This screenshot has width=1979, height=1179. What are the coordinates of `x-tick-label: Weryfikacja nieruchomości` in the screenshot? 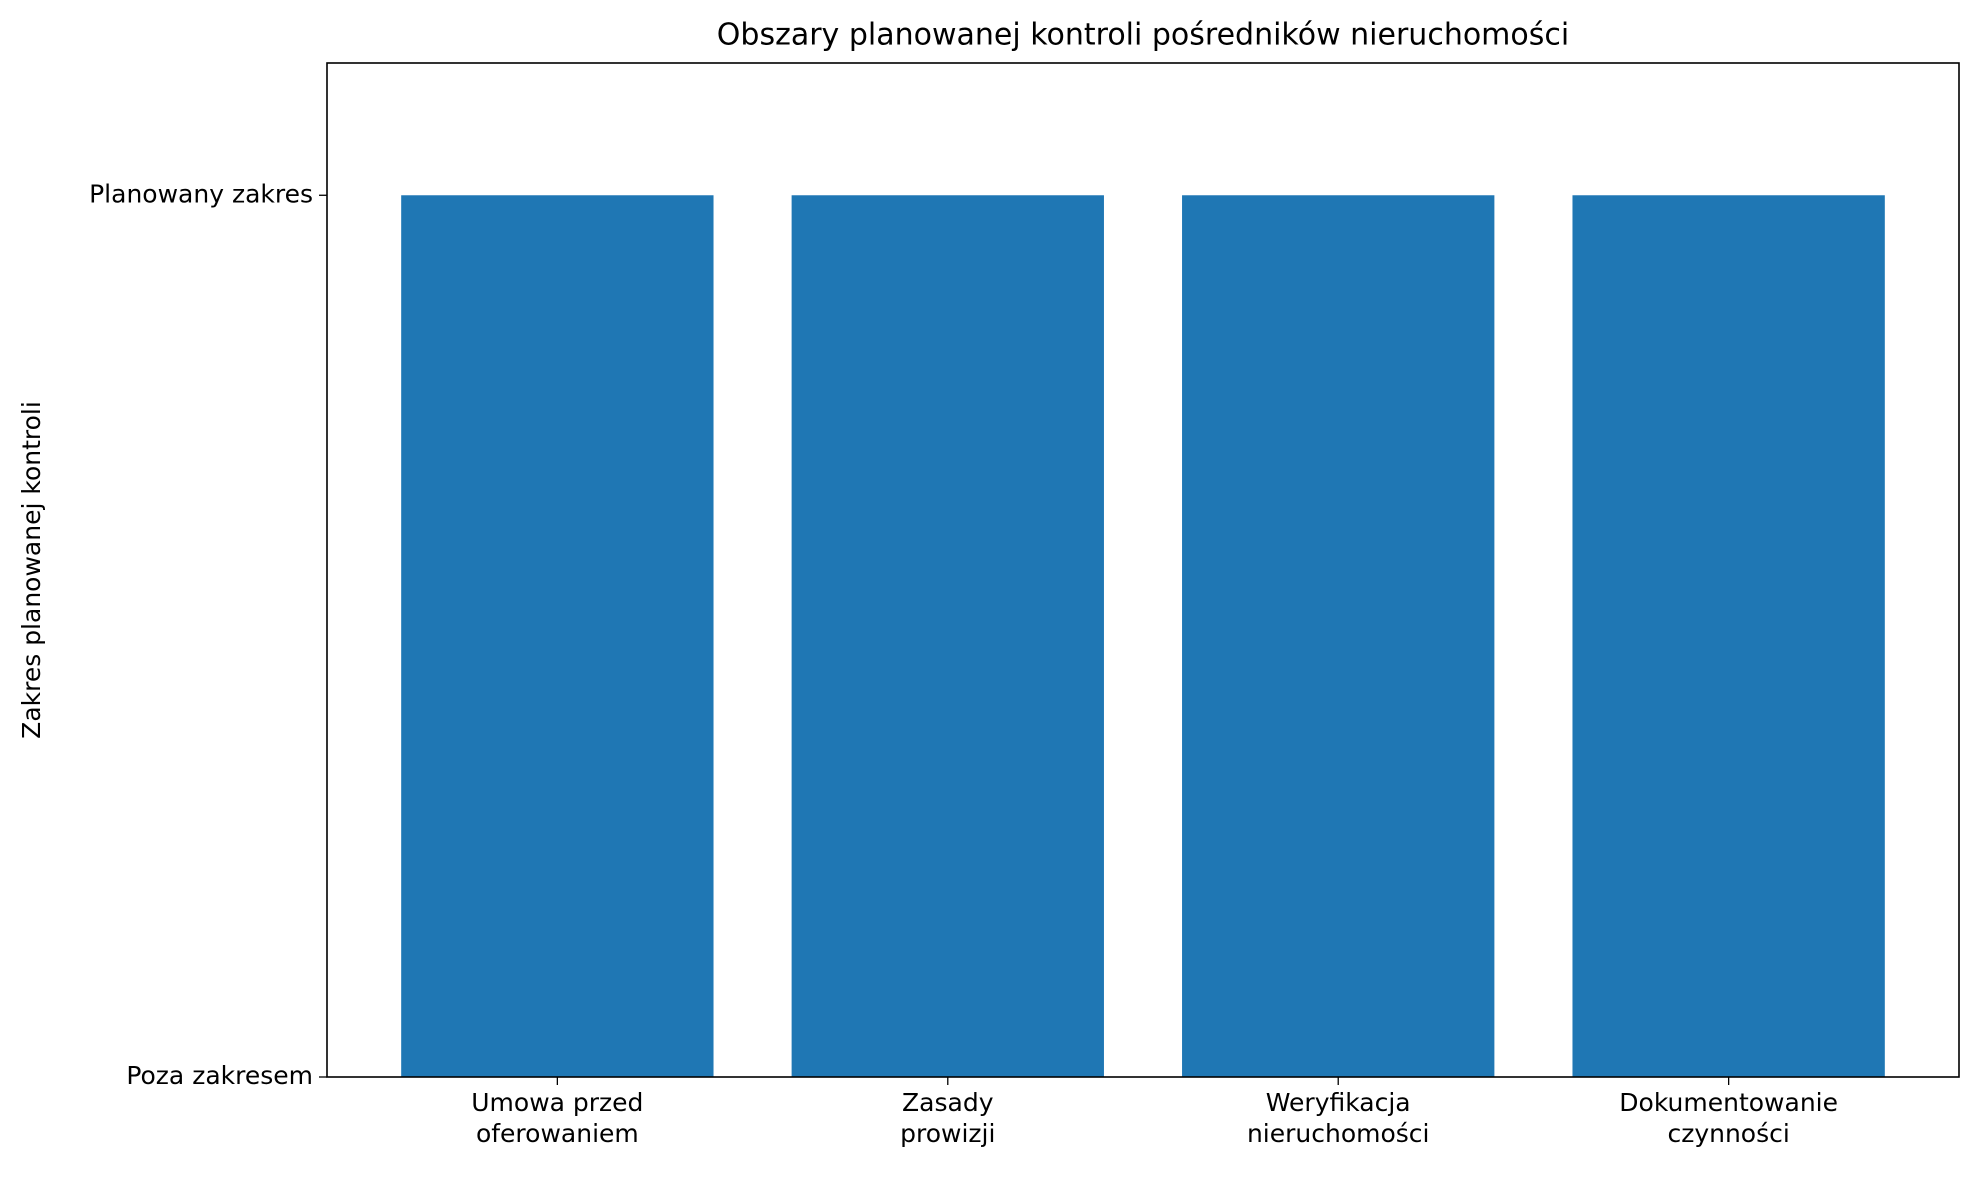 It's located at (1338, 1118).